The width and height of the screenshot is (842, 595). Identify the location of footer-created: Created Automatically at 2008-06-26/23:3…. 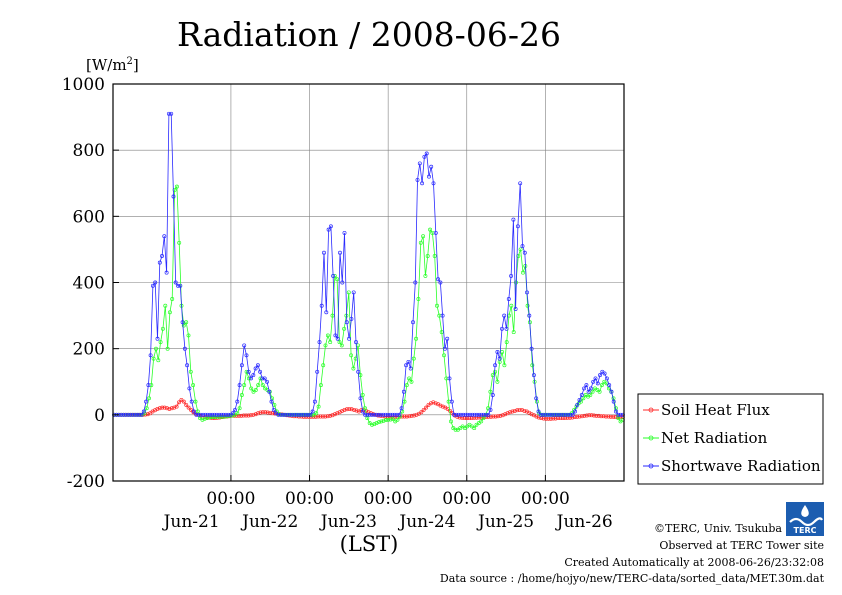
(694, 562).